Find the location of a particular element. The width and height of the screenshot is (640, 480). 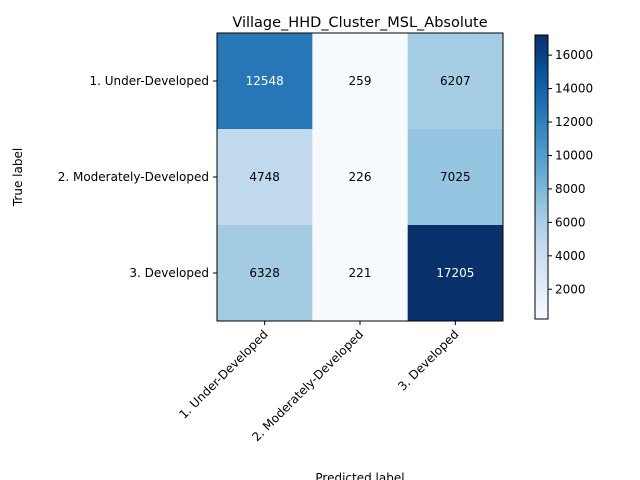

colorbar-tick-label: 6000 is located at coordinates (570, 222).